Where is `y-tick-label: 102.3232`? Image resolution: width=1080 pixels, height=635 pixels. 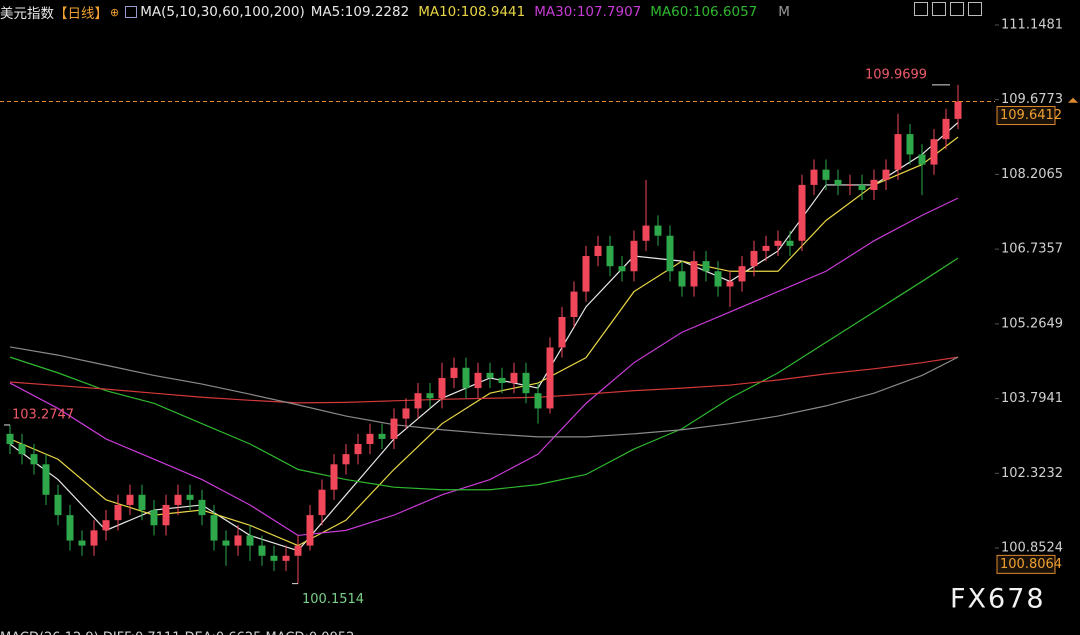 y-tick-label: 102.3232 is located at coordinates (1032, 473).